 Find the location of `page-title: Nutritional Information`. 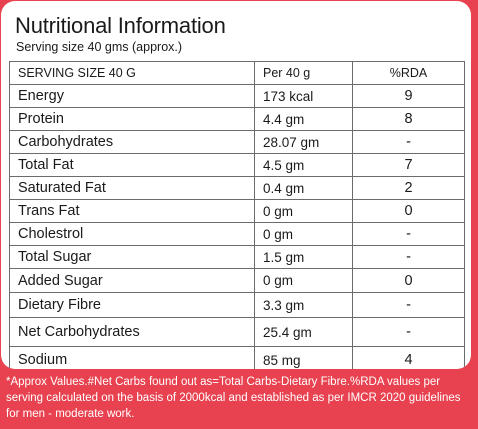

page-title: Nutritional Information is located at coordinates (120, 25).